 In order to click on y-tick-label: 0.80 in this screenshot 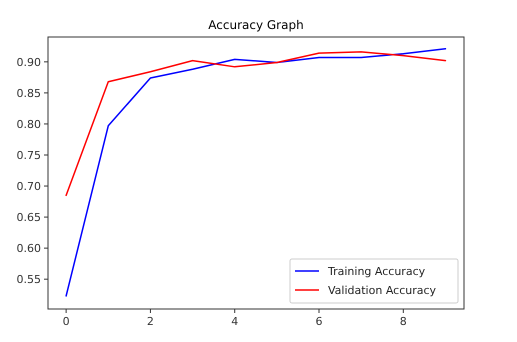, I will do `click(28, 124)`.